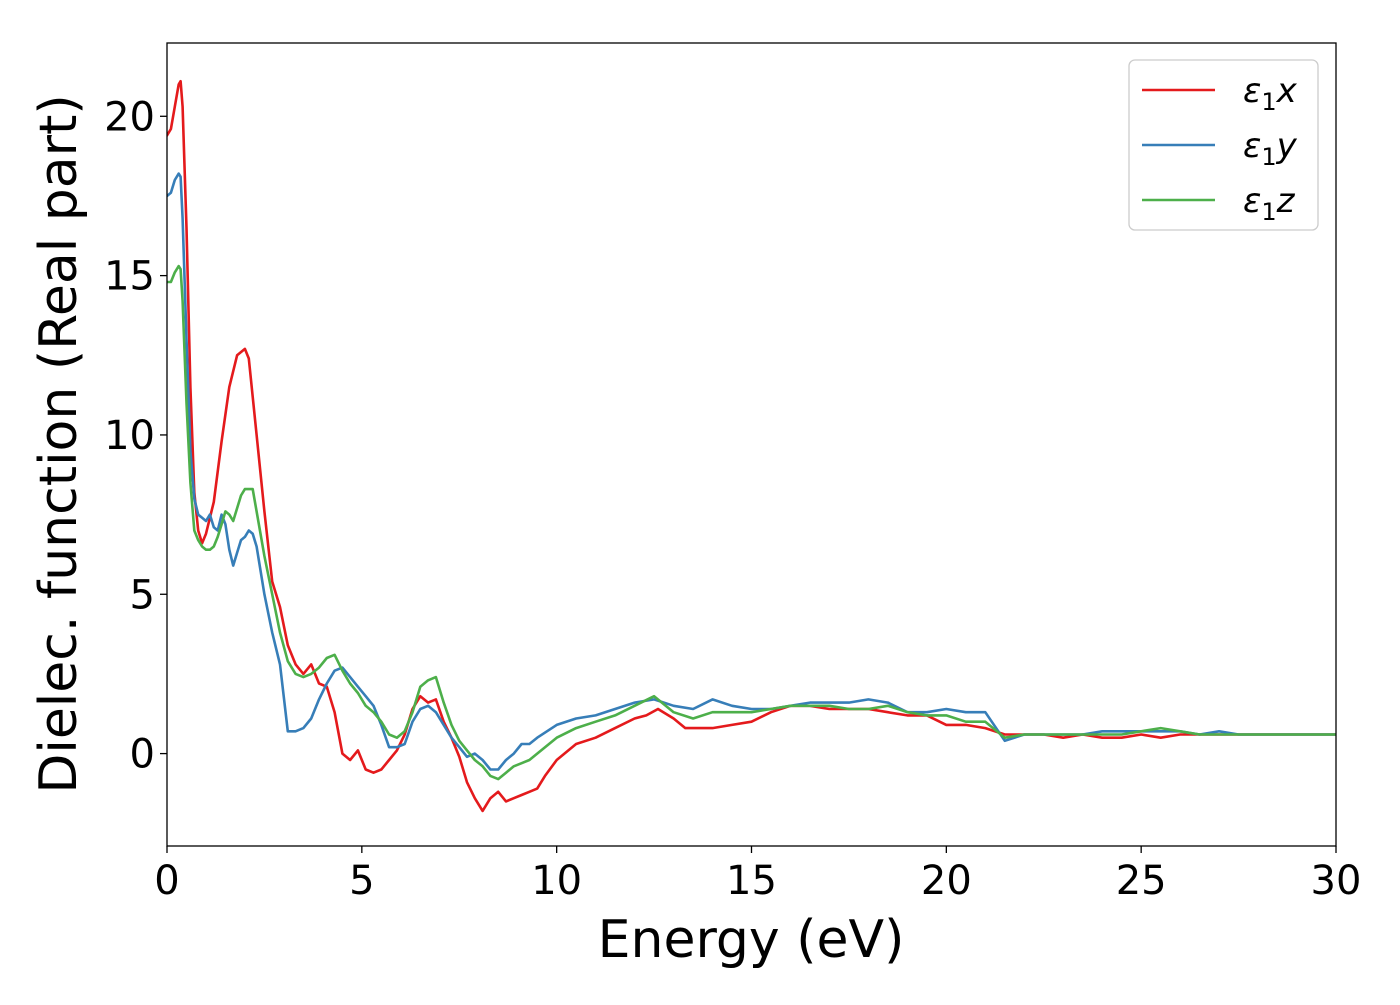 This screenshot has width=1400, height=1005. I want to click on legend-label-x: ε1x, so click(1270, 93).